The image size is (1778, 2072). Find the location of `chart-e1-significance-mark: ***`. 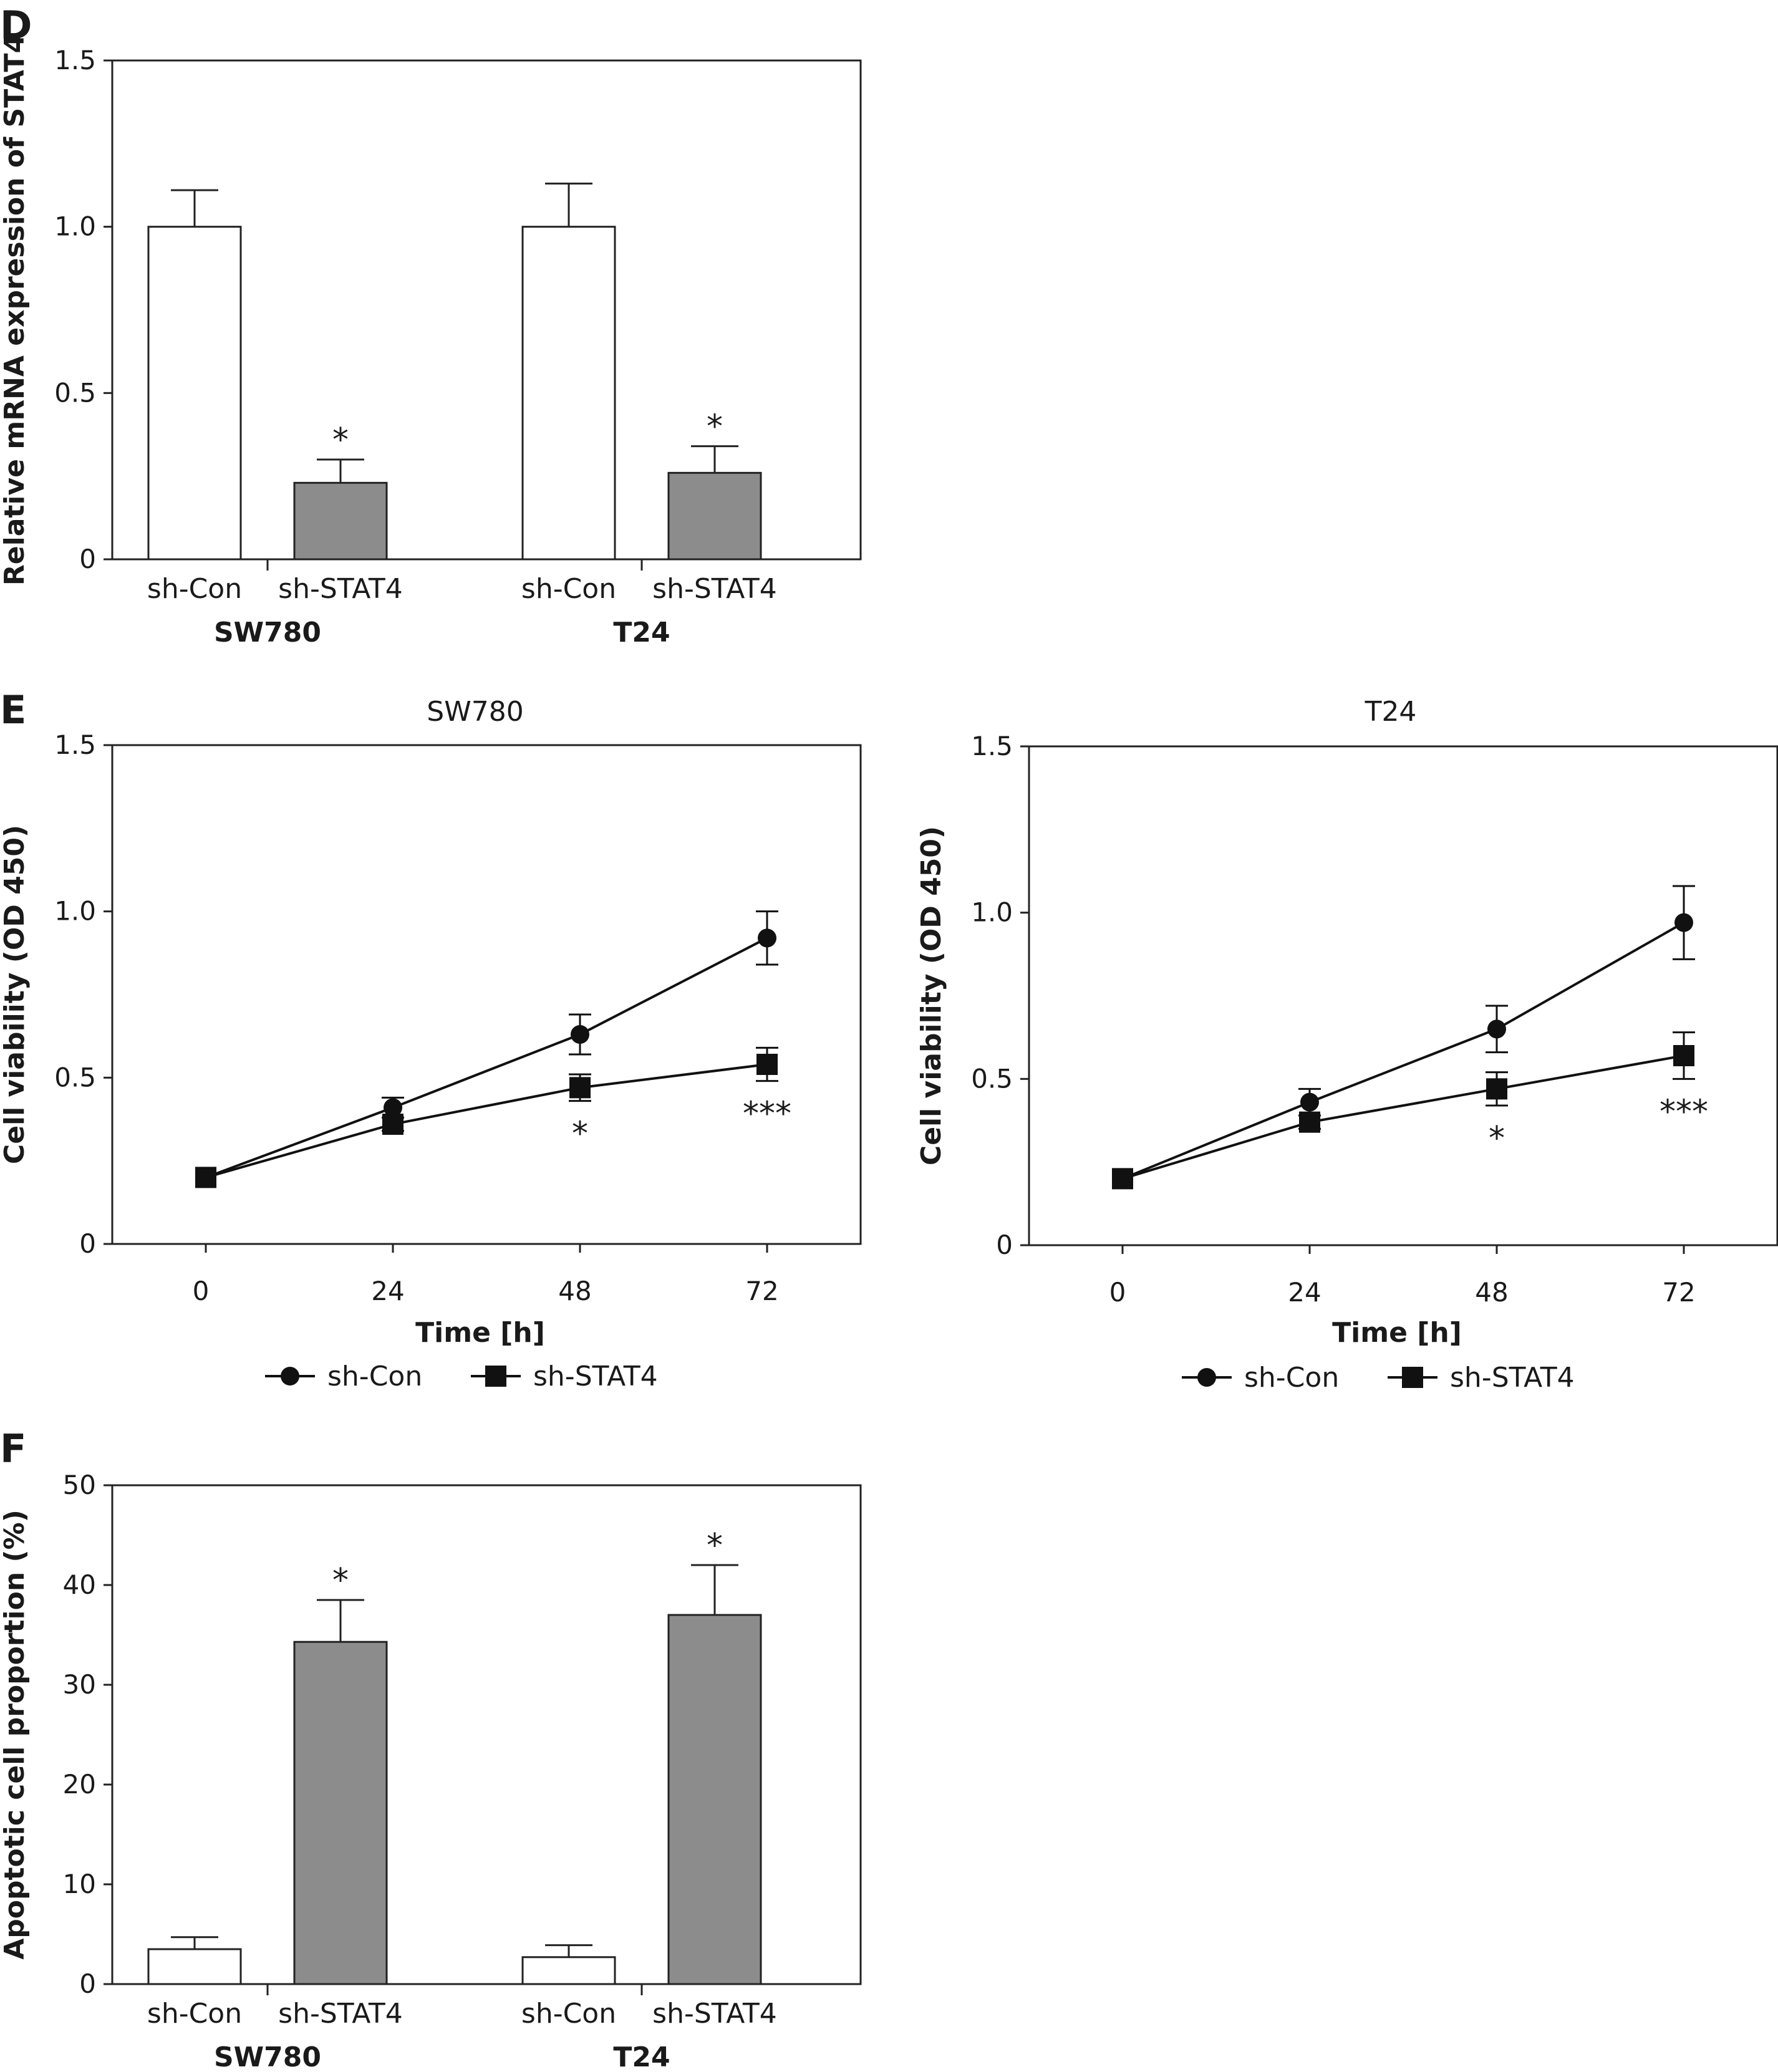

chart-e1-significance-mark: *** is located at coordinates (767, 1114).